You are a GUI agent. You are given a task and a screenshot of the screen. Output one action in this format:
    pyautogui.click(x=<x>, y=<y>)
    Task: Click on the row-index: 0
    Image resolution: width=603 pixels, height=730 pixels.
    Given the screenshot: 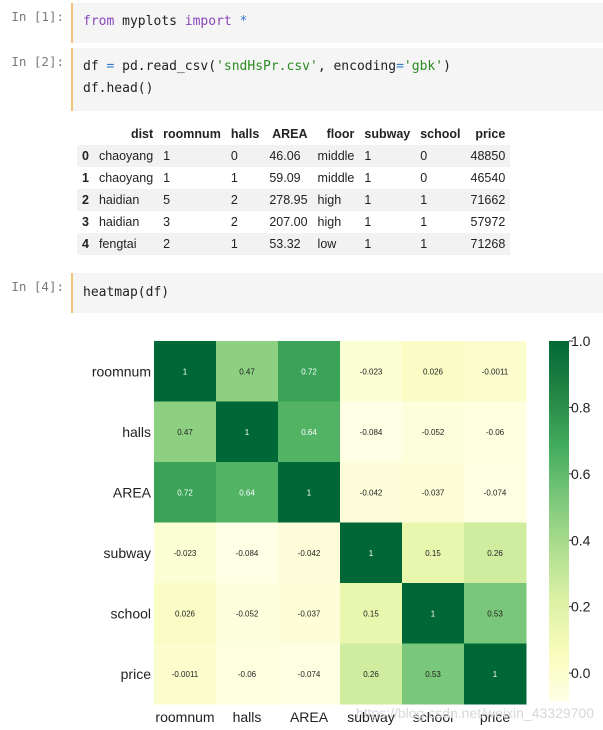 What is the action you would take?
    pyautogui.click(x=85, y=156)
    